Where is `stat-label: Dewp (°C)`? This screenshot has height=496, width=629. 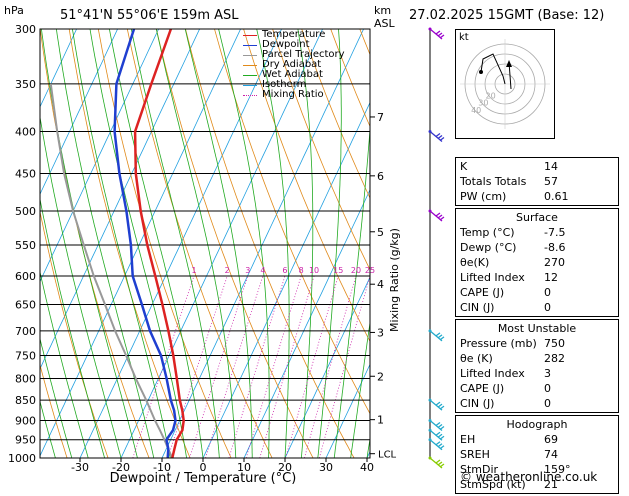 stat-label: Dewp (°C) is located at coordinates (488, 247).